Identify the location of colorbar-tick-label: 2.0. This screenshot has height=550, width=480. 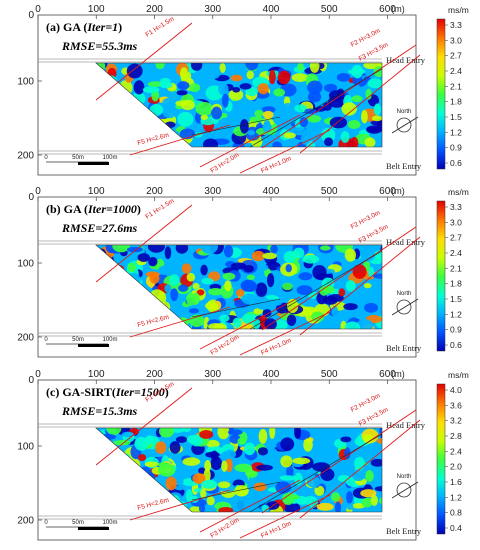
(456, 467).